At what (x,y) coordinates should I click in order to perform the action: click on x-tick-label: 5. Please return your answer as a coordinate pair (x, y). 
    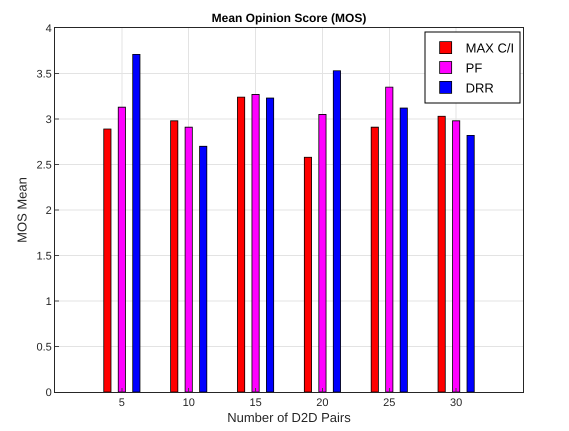
    Looking at the image, I should click on (121, 403).